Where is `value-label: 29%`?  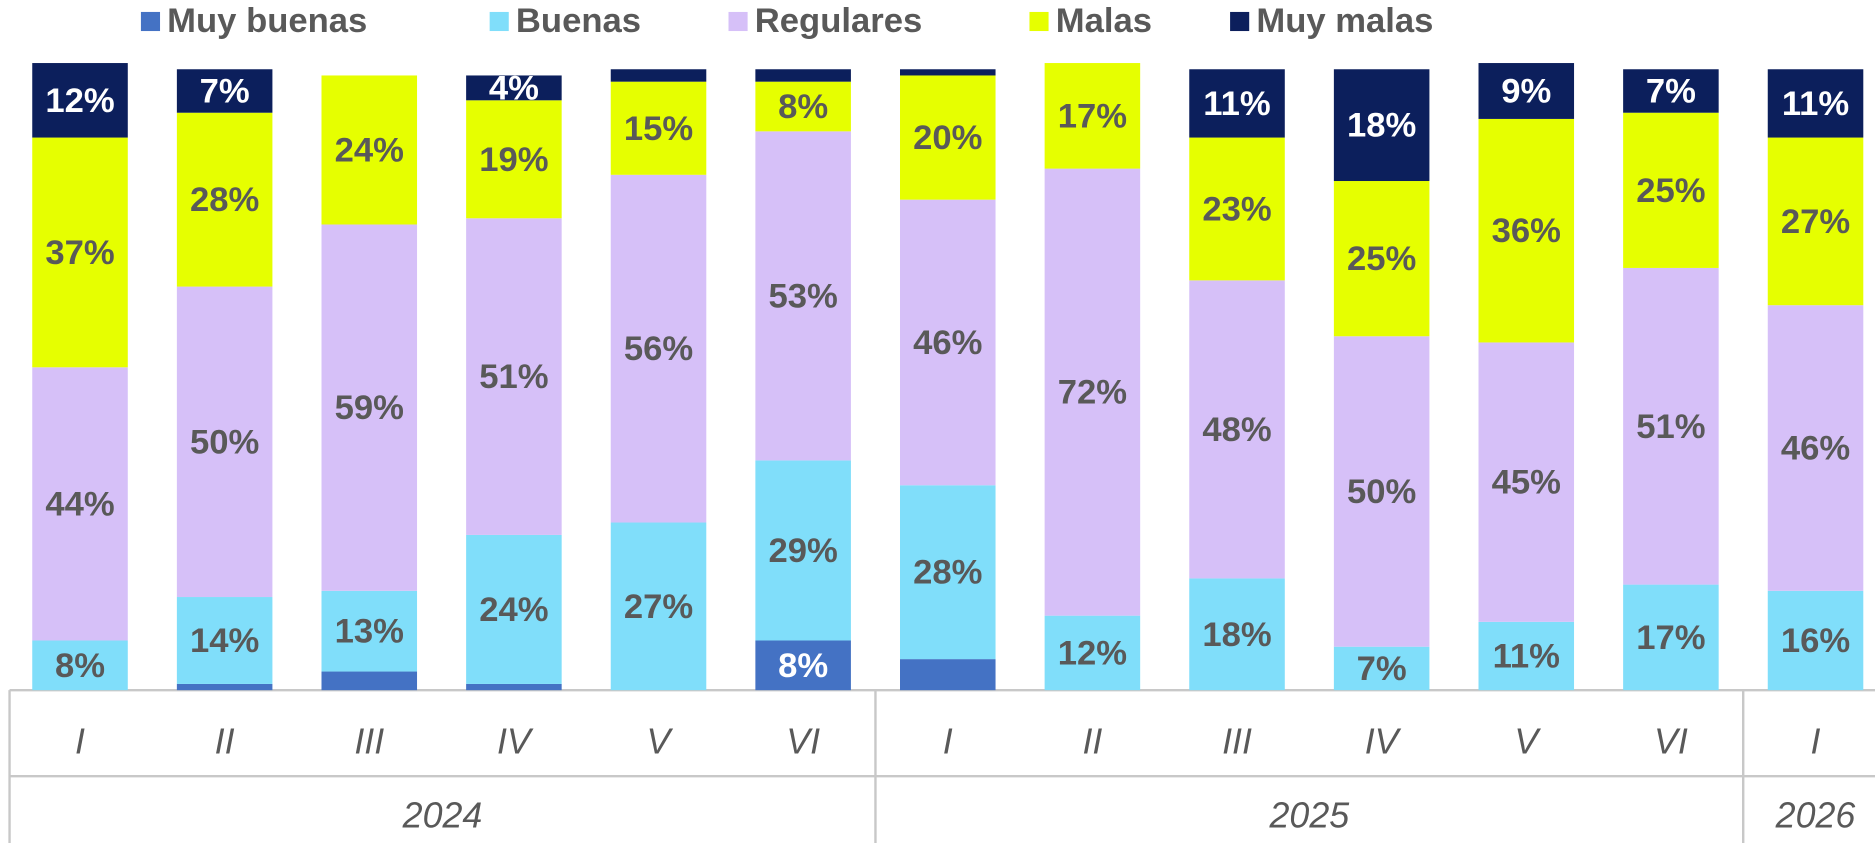 value-label: 29% is located at coordinates (802, 551).